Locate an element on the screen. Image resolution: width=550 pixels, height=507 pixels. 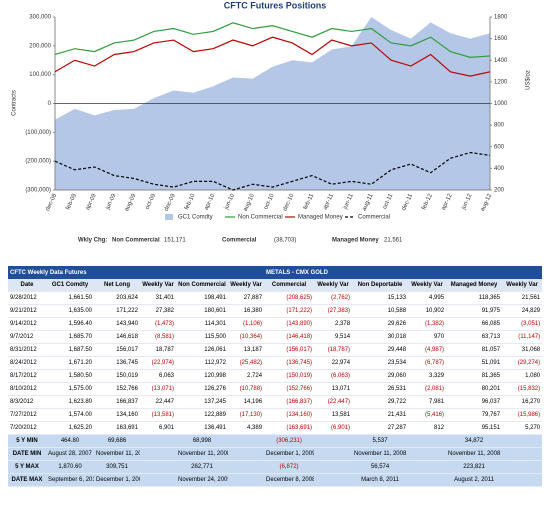
table-cell: 171,222 is located at coordinates (117, 311).